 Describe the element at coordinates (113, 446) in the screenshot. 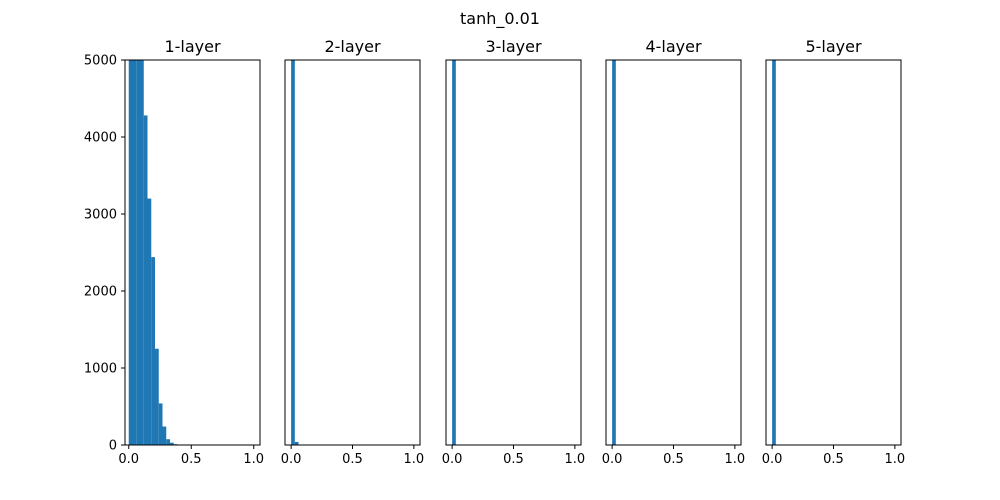

I see `y-tick-label: 0` at that location.